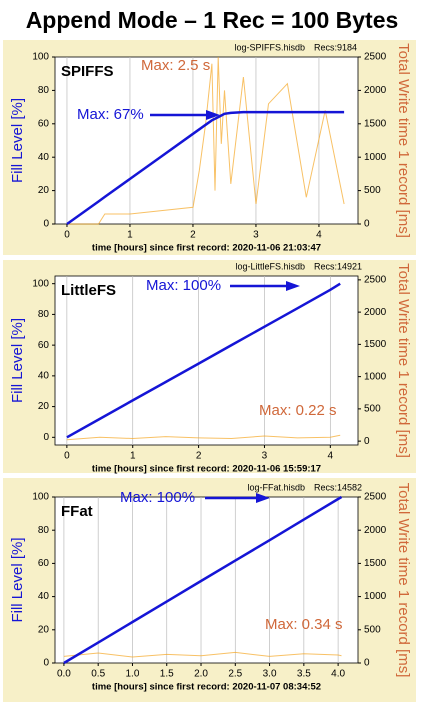 The height and width of the screenshot is (707, 424). I want to click on recs-label: Recs:9184, so click(335, 47).